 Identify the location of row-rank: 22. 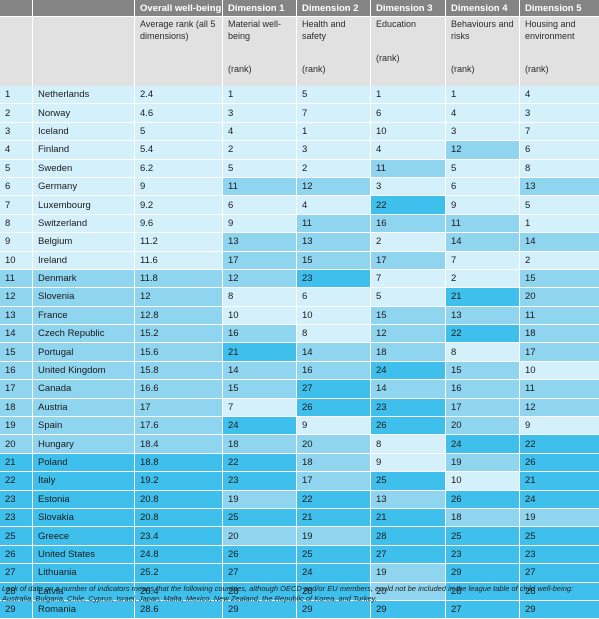
(16, 481).